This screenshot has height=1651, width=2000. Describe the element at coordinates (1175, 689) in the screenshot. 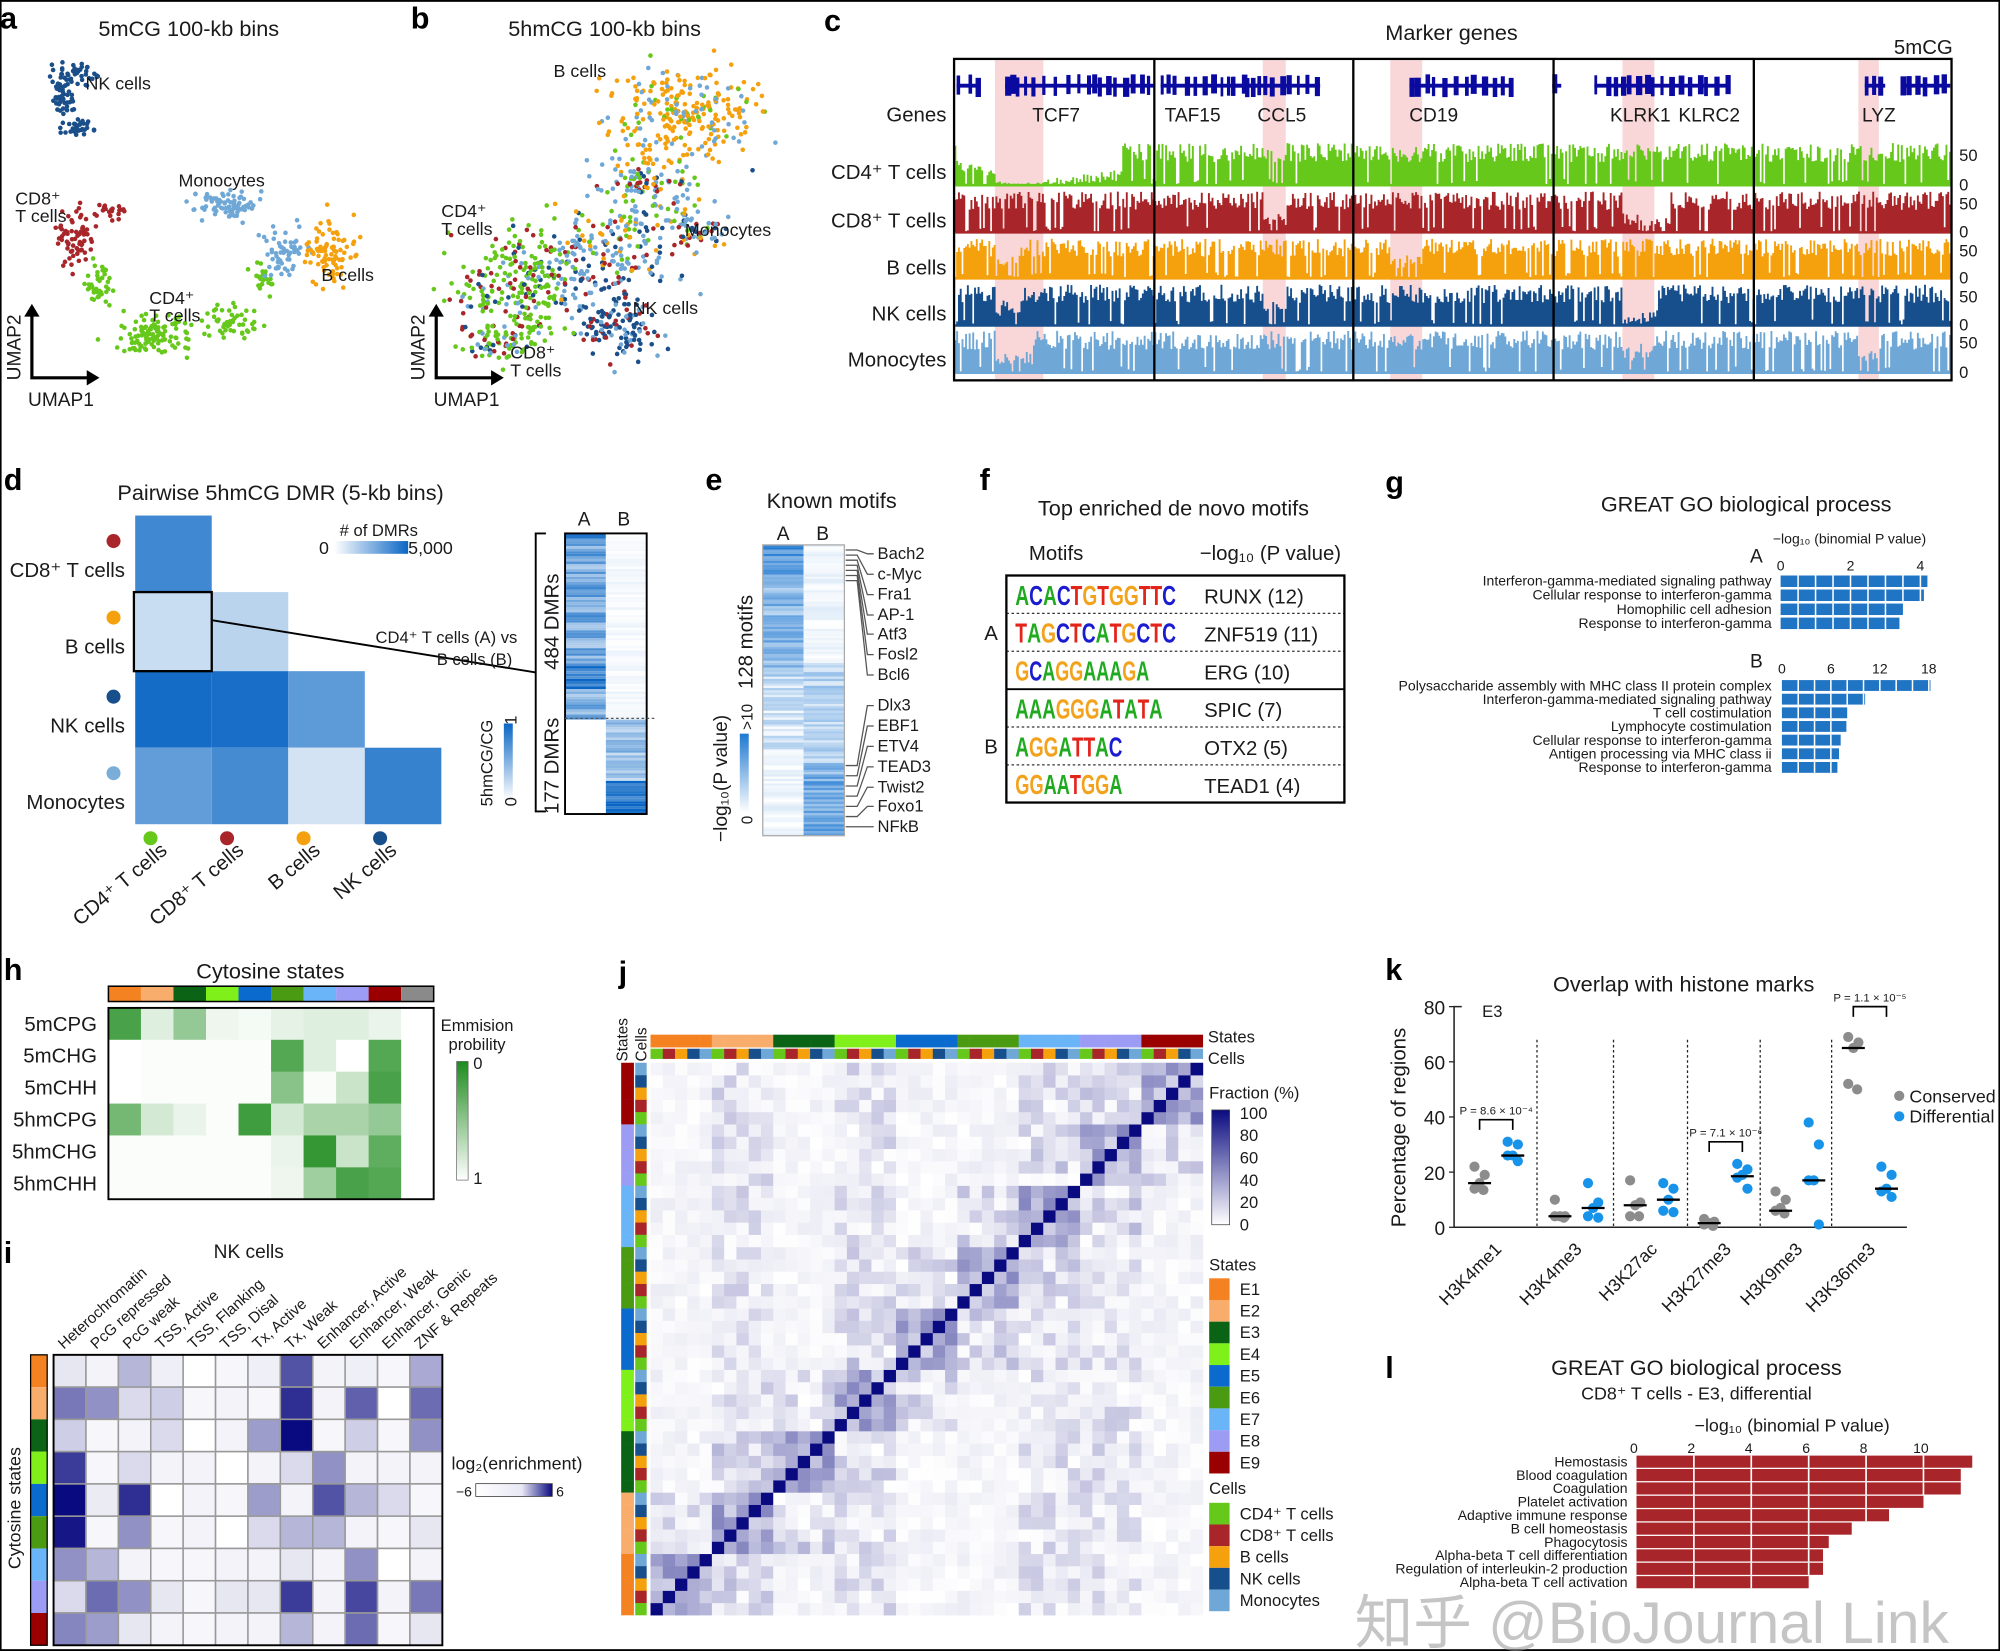

I see `motif-table-frame` at that location.